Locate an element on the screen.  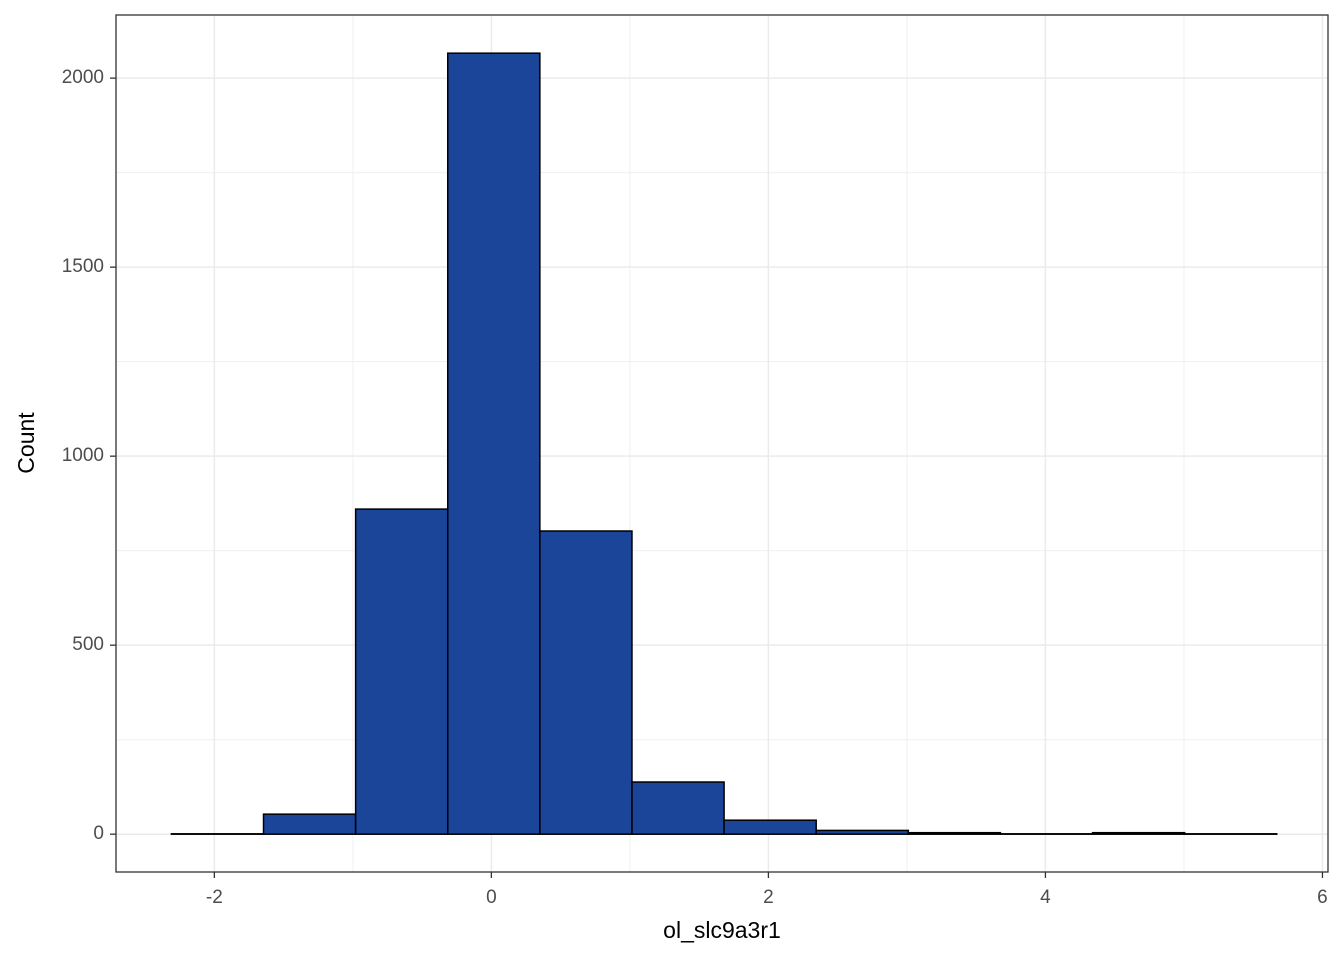
x-tick-label: 0 is located at coordinates (491, 897).